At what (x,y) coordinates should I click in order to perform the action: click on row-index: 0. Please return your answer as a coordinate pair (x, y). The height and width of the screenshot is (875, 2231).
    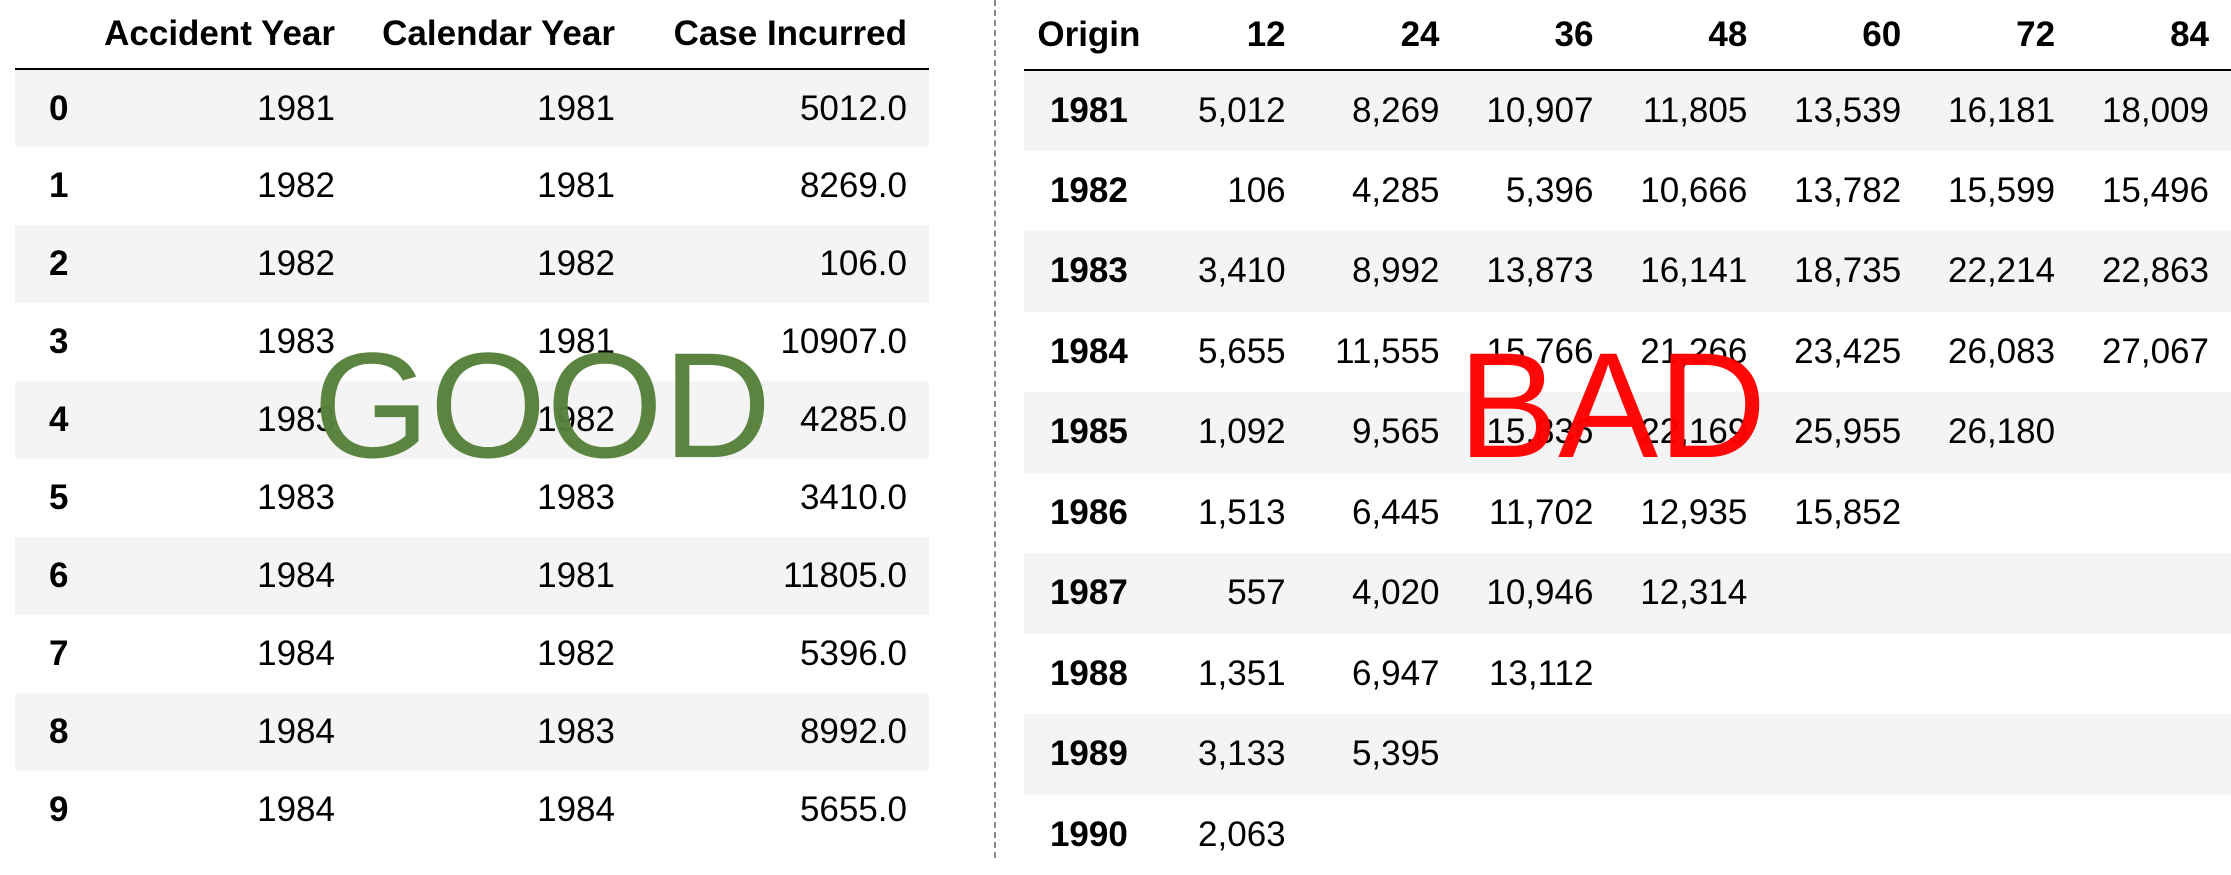
    Looking at the image, I should click on (55, 108).